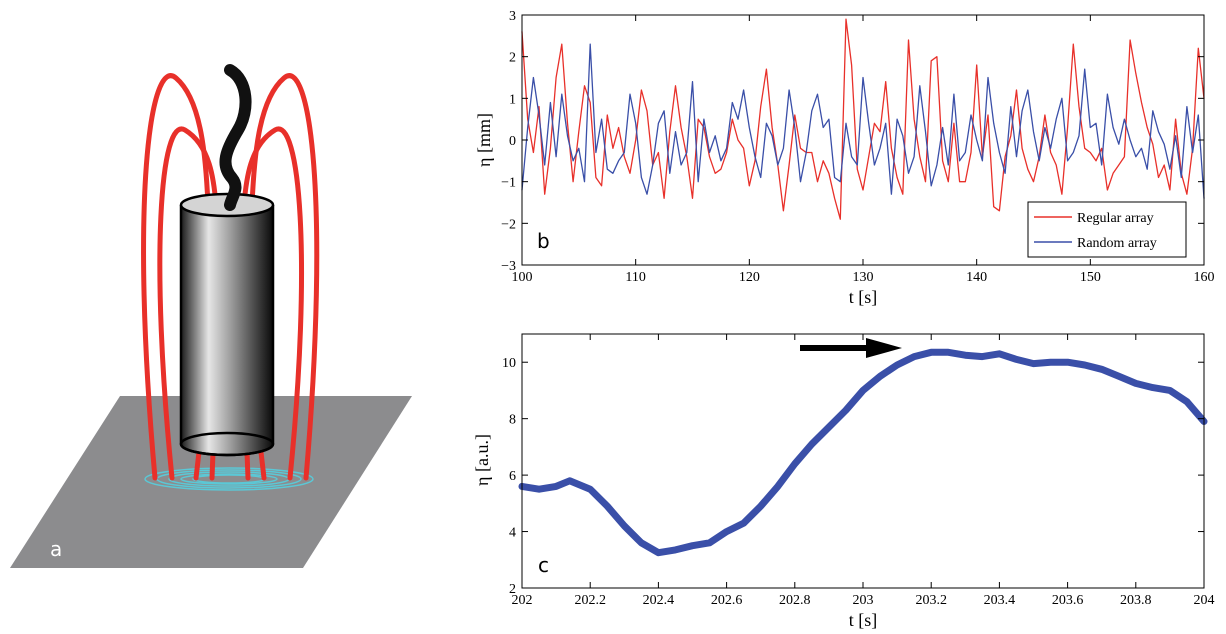  I want to click on y-tick-label-b-2: −1, so click(508, 183).